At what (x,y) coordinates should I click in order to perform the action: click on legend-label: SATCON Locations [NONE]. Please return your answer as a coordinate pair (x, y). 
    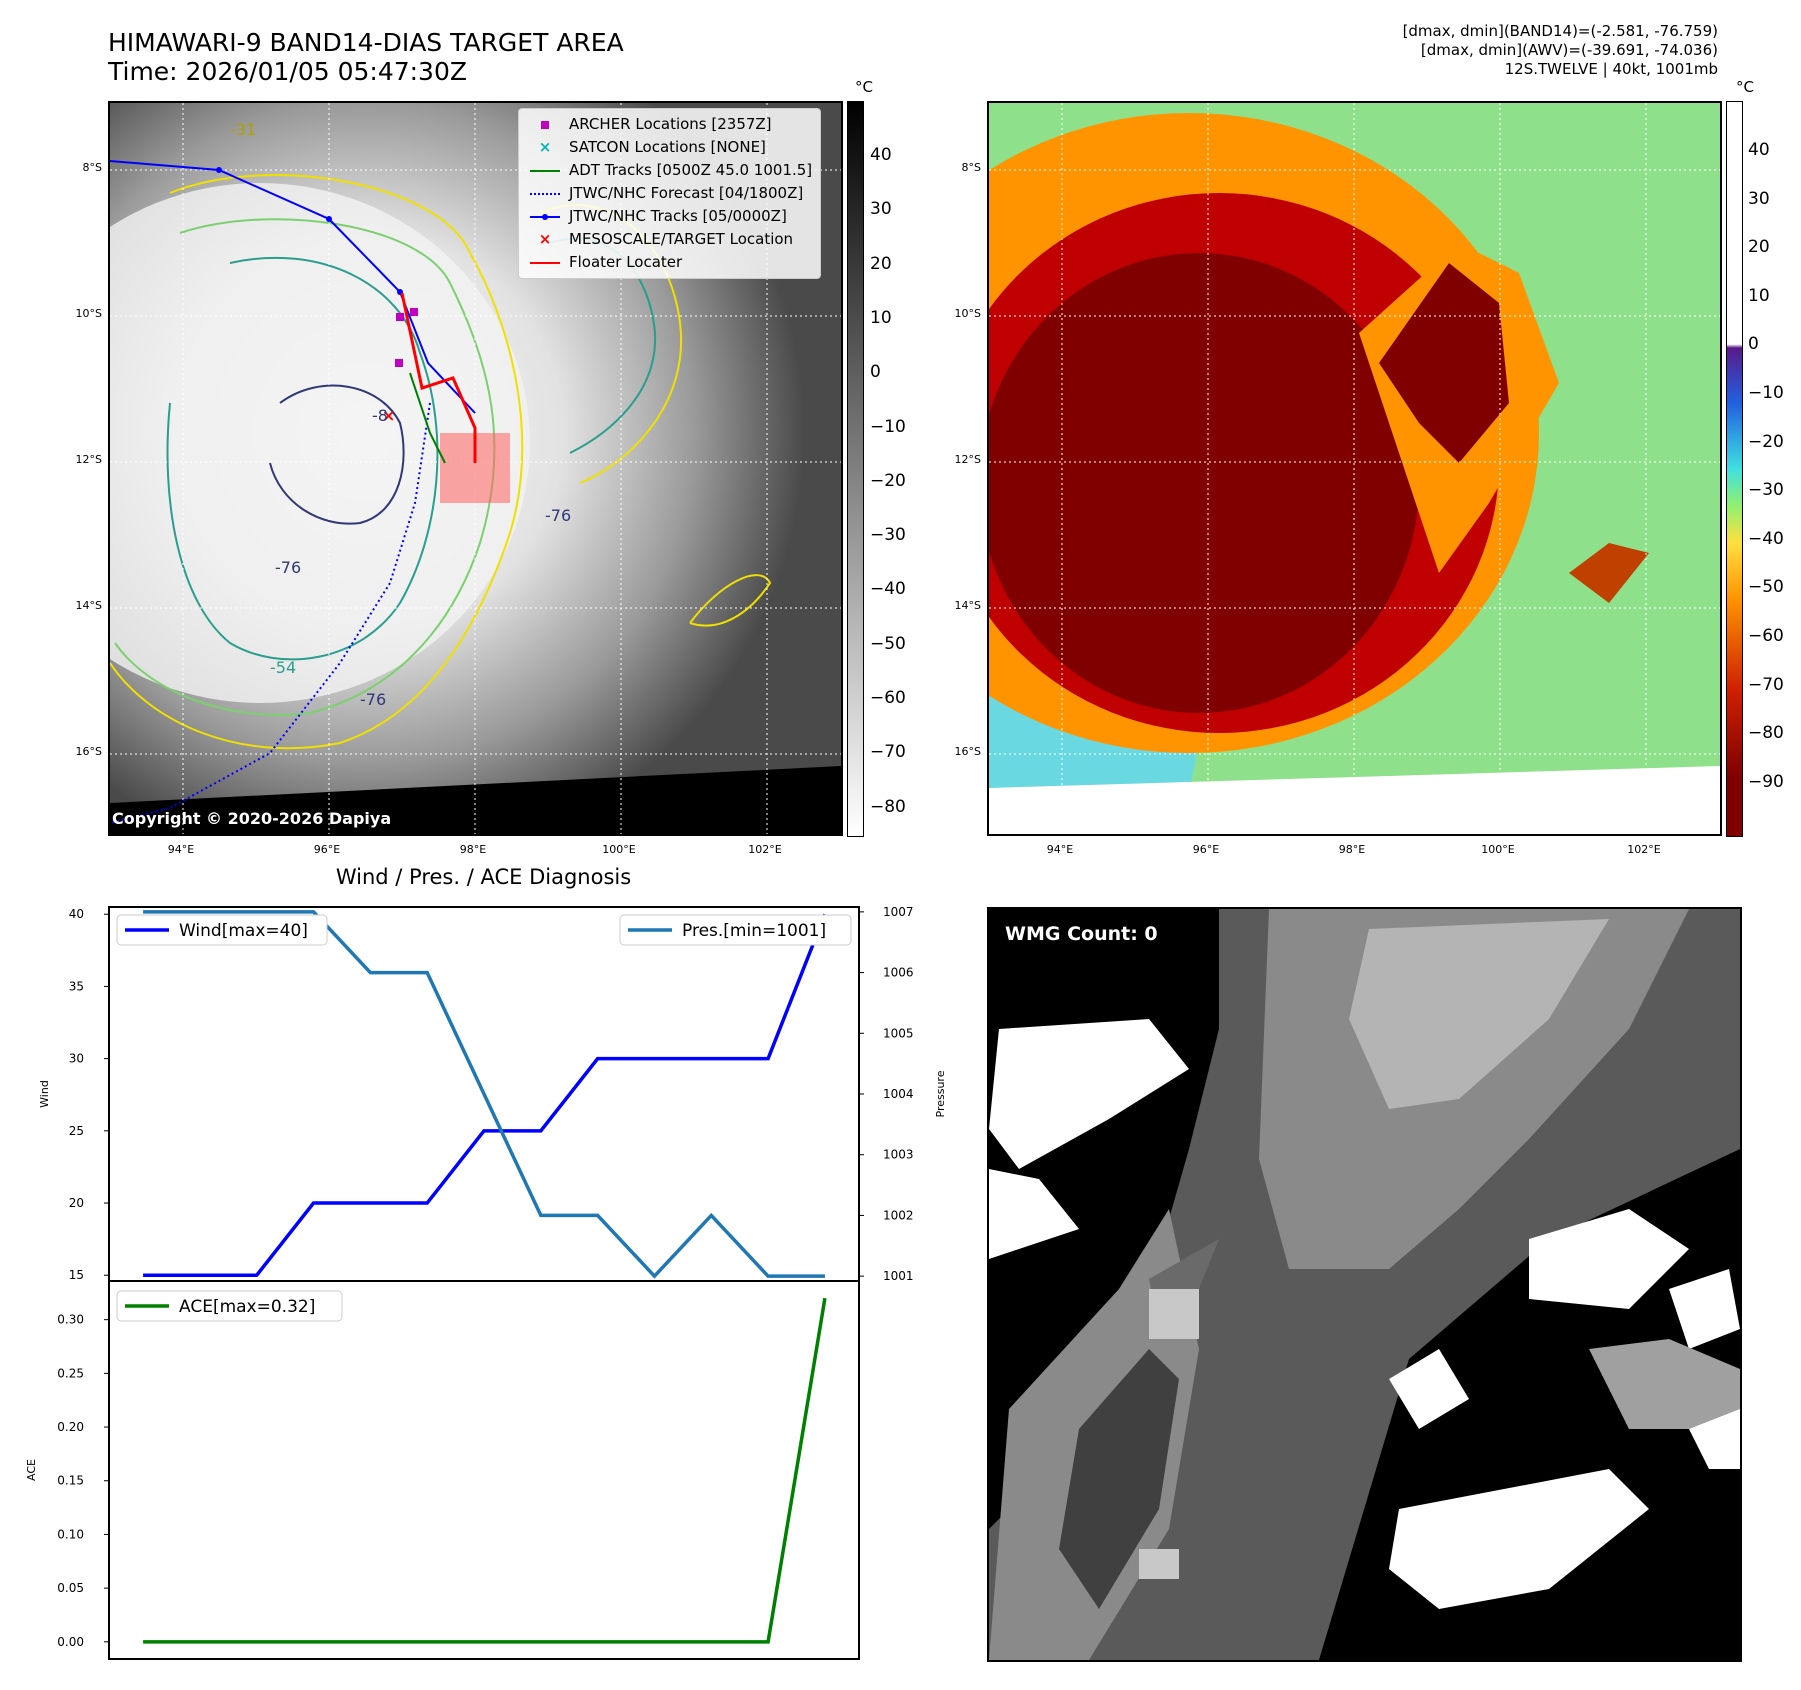
    Looking at the image, I should click on (667, 147).